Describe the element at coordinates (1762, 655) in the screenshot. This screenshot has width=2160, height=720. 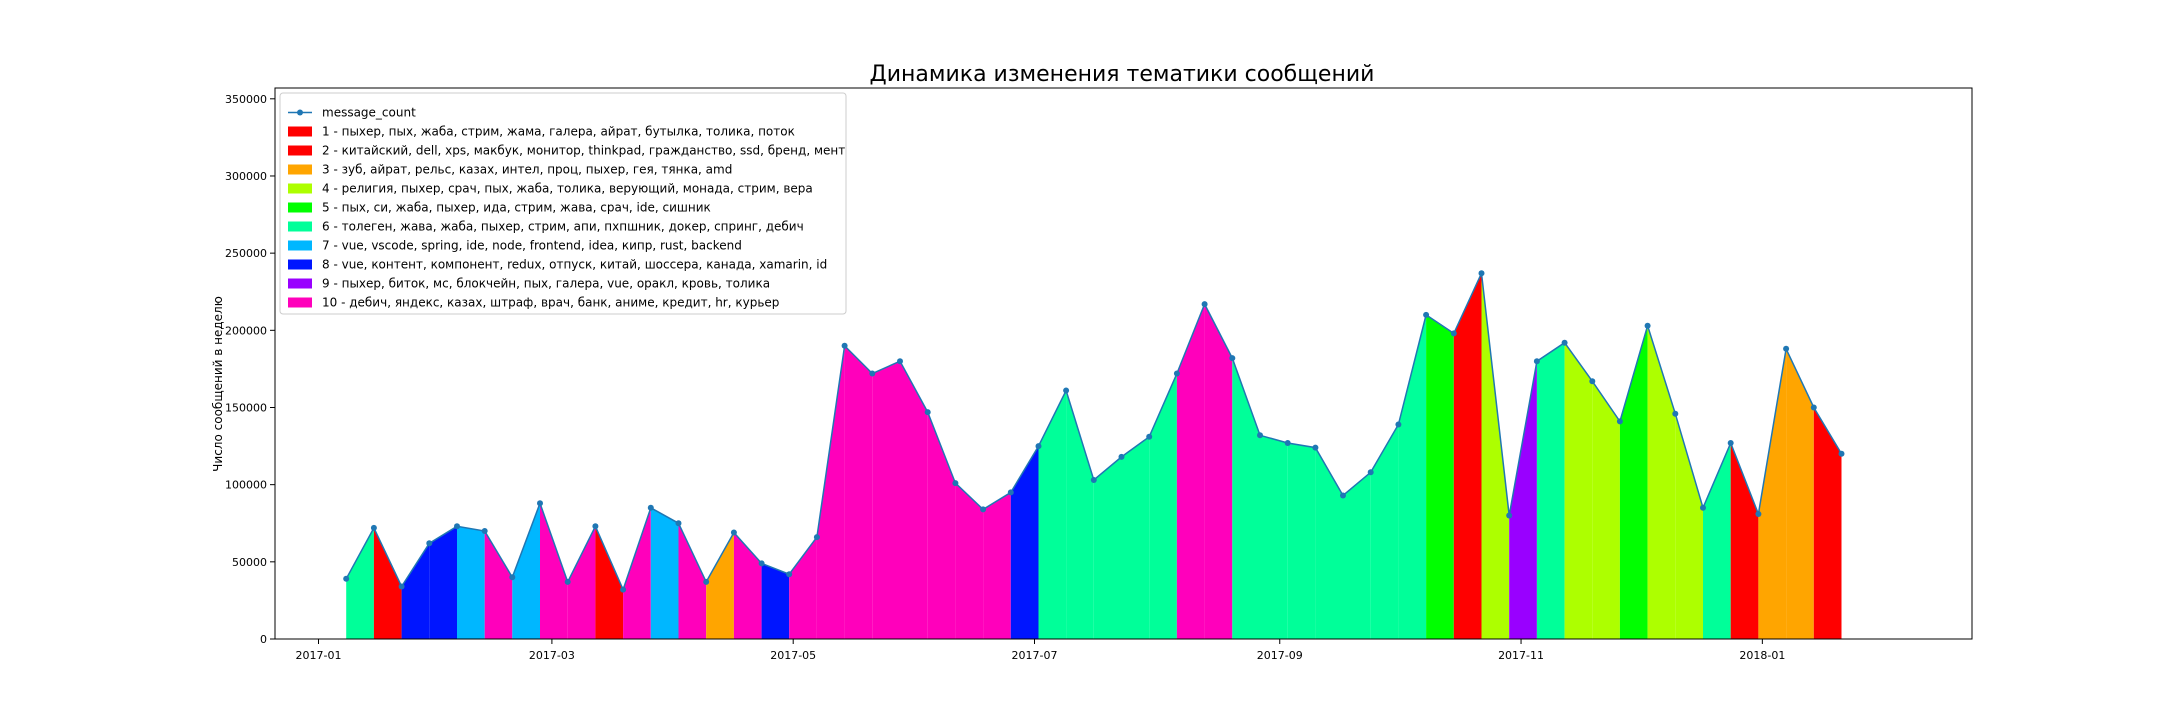
I see `x-tick-label: 2018-01` at that location.